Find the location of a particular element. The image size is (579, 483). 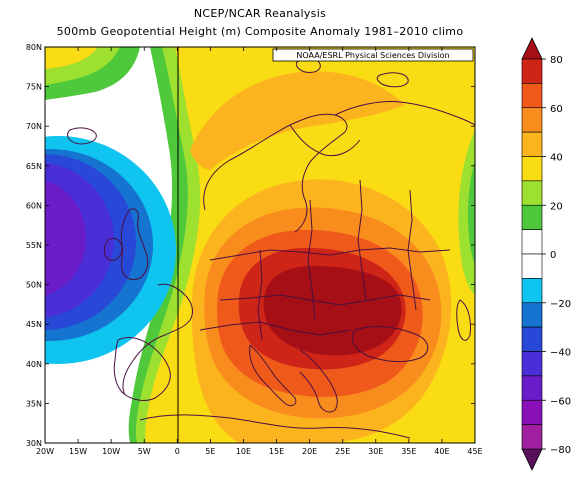

contour-0-10-east is located at coordinates (471, 212).